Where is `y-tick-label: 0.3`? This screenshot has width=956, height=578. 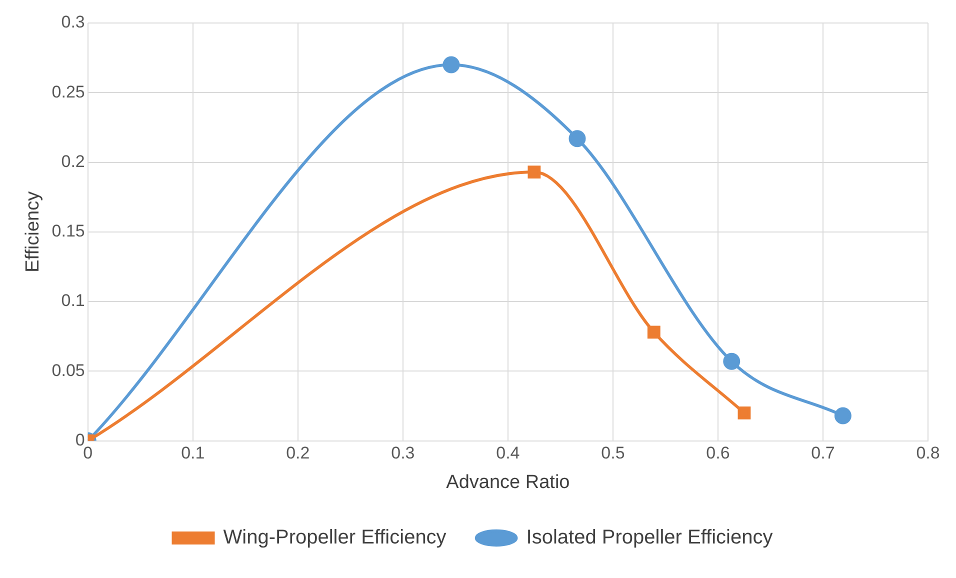
y-tick-label: 0.3 is located at coordinates (73, 22).